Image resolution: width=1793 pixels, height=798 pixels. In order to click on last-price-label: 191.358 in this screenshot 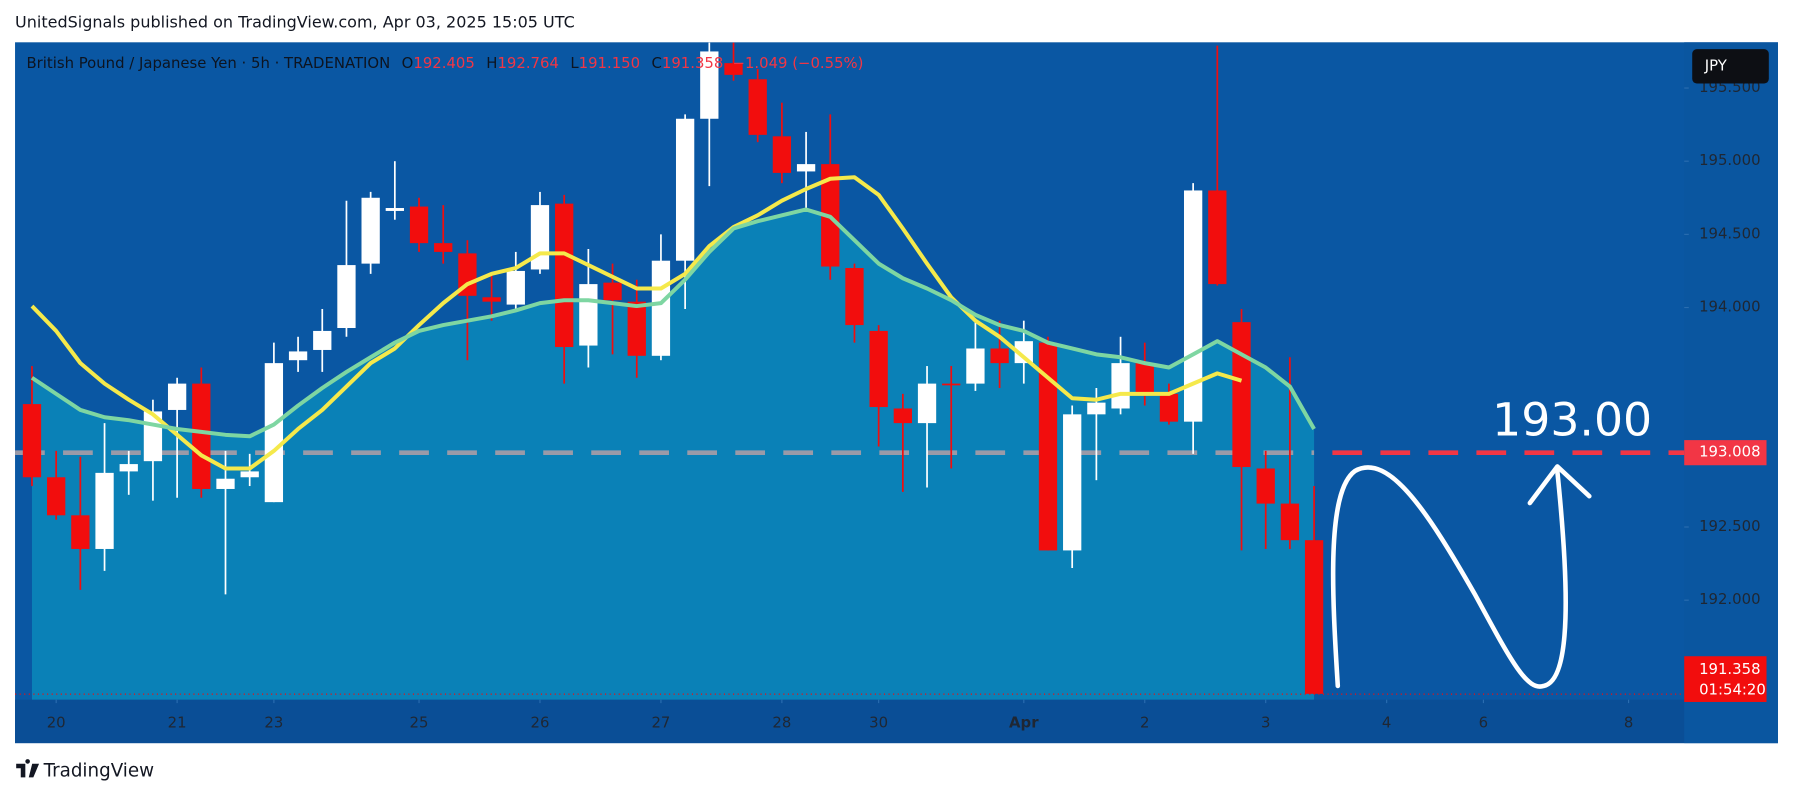, I will do `click(1729, 669)`.